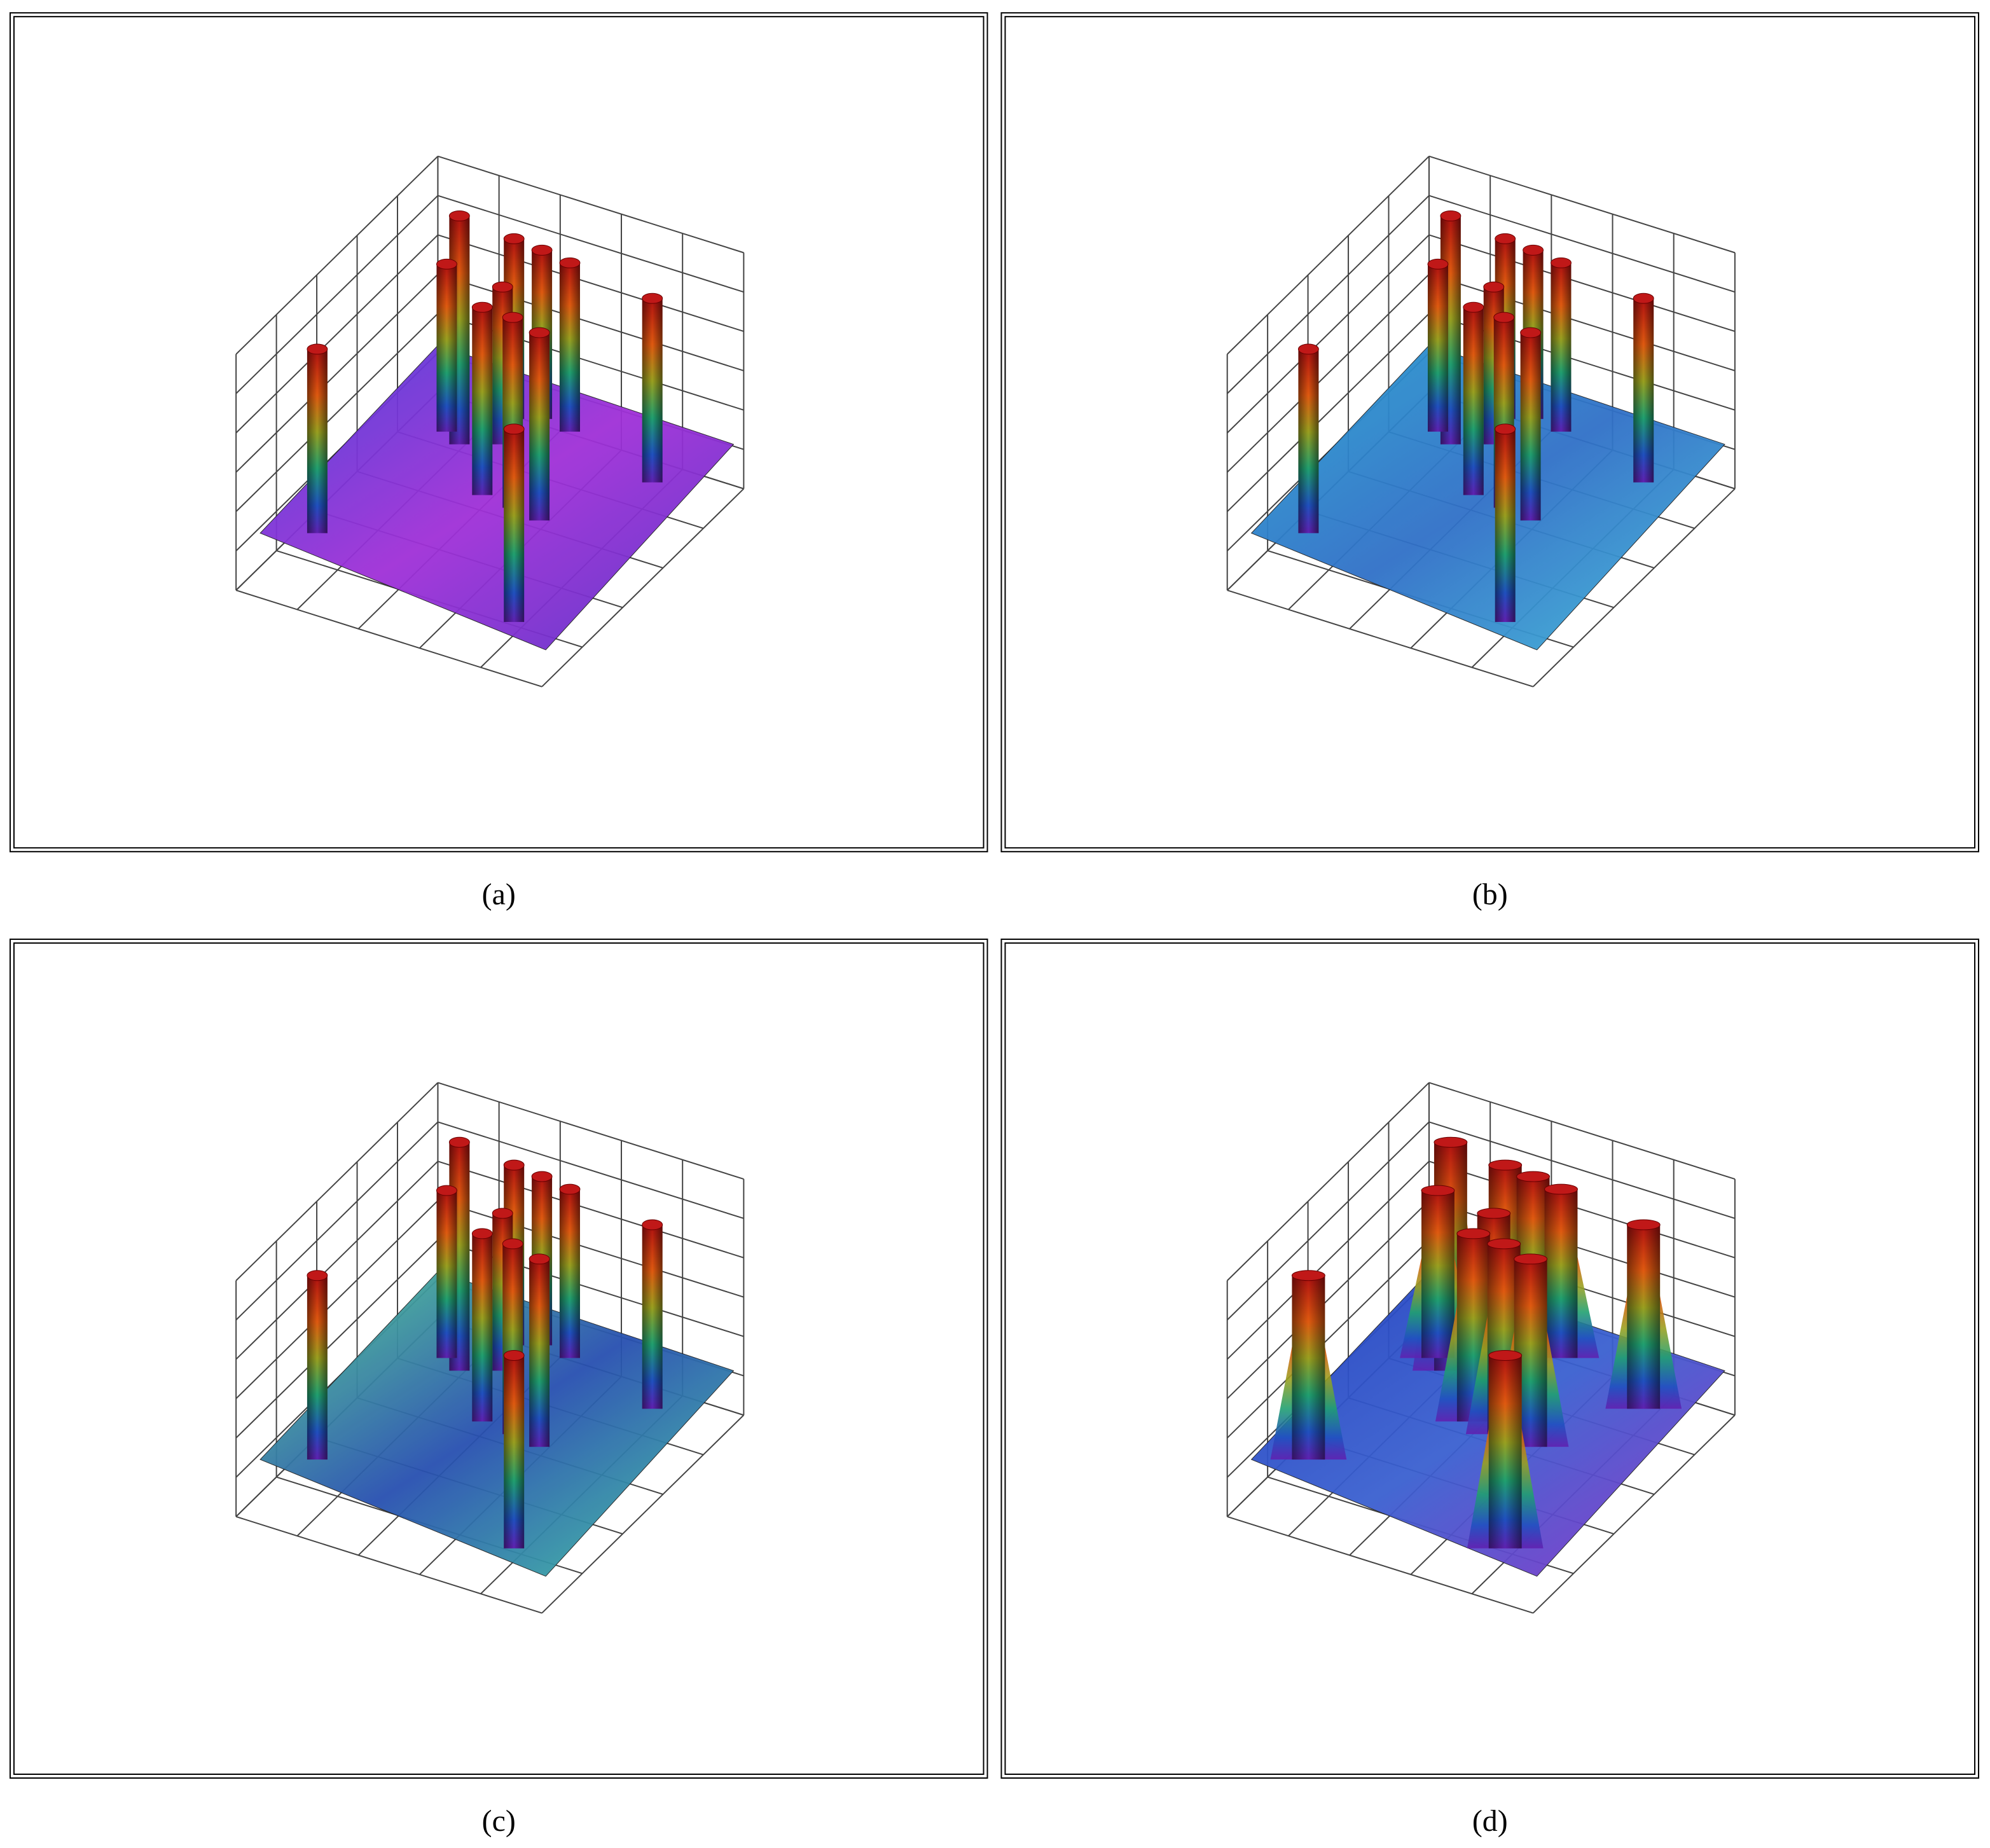  What do you see at coordinates (1490, 894) in the screenshot?
I see `panel-label: (b)` at bounding box center [1490, 894].